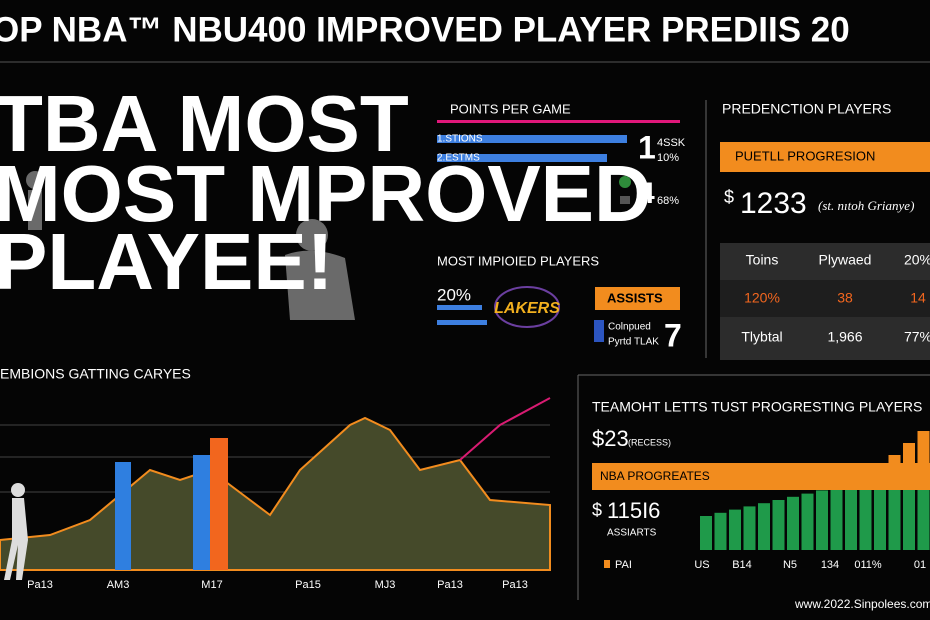  What do you see at coordinates (277, 585) in the screenshot?
I see `x-axis: Pa13 AM3 M17 Pa15 MJ3 Pa13 Pa13` at bounding box center [277, 585].